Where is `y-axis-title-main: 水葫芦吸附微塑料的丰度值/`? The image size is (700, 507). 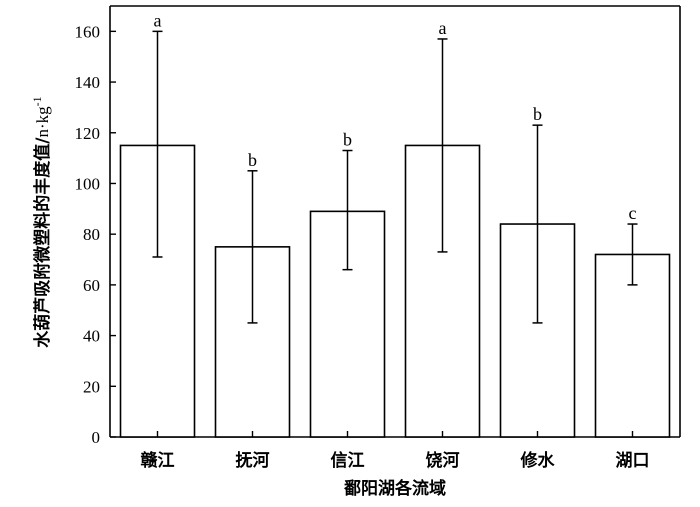
y-axis-title-main: 水葫芦吸附微塑料的丰度值/ is located at coordinates (42, 242).